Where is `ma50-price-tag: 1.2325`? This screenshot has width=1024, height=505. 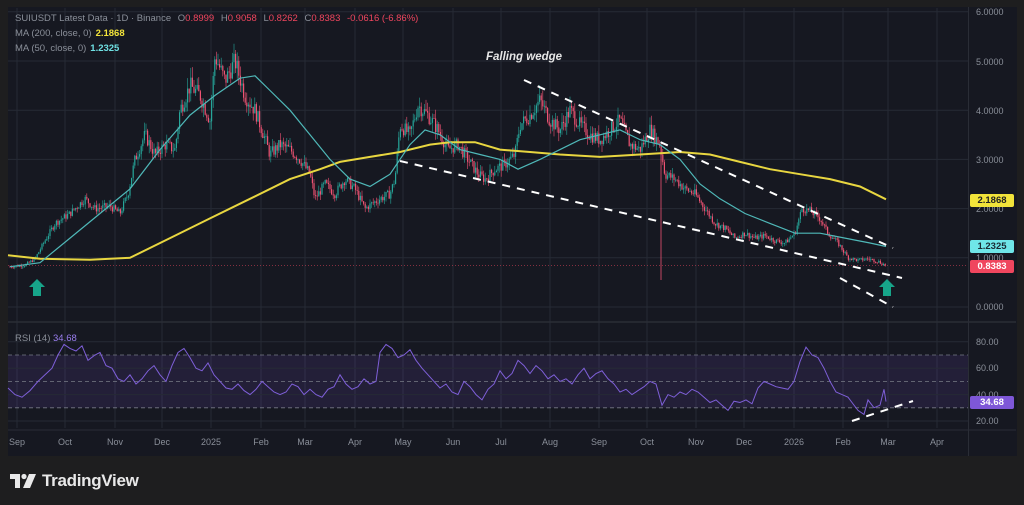
ma50-price-tag: 1.2325 is located at coordinates (992, 246).